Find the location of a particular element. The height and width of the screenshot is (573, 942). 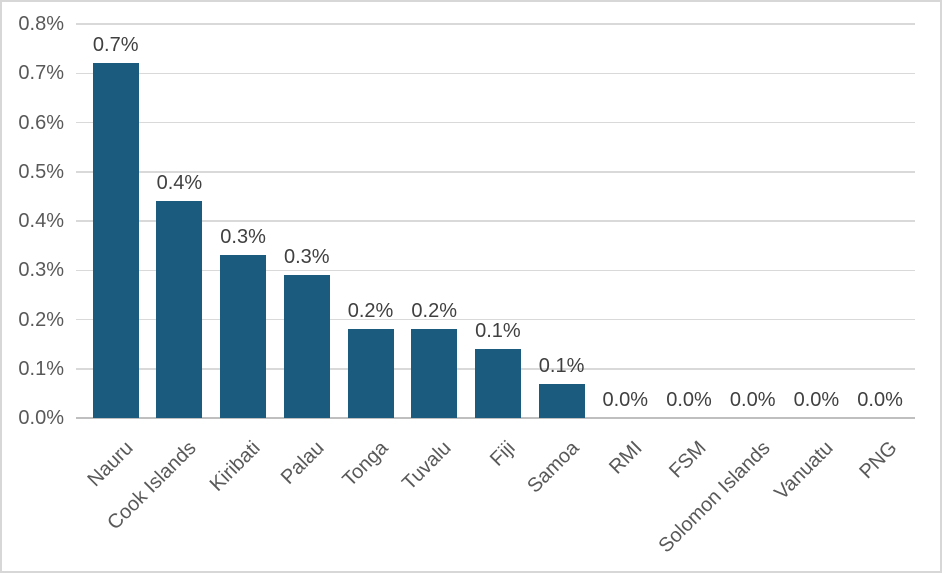

y-axis-tick-label: 0.4% is located at coordinates (41, 221).